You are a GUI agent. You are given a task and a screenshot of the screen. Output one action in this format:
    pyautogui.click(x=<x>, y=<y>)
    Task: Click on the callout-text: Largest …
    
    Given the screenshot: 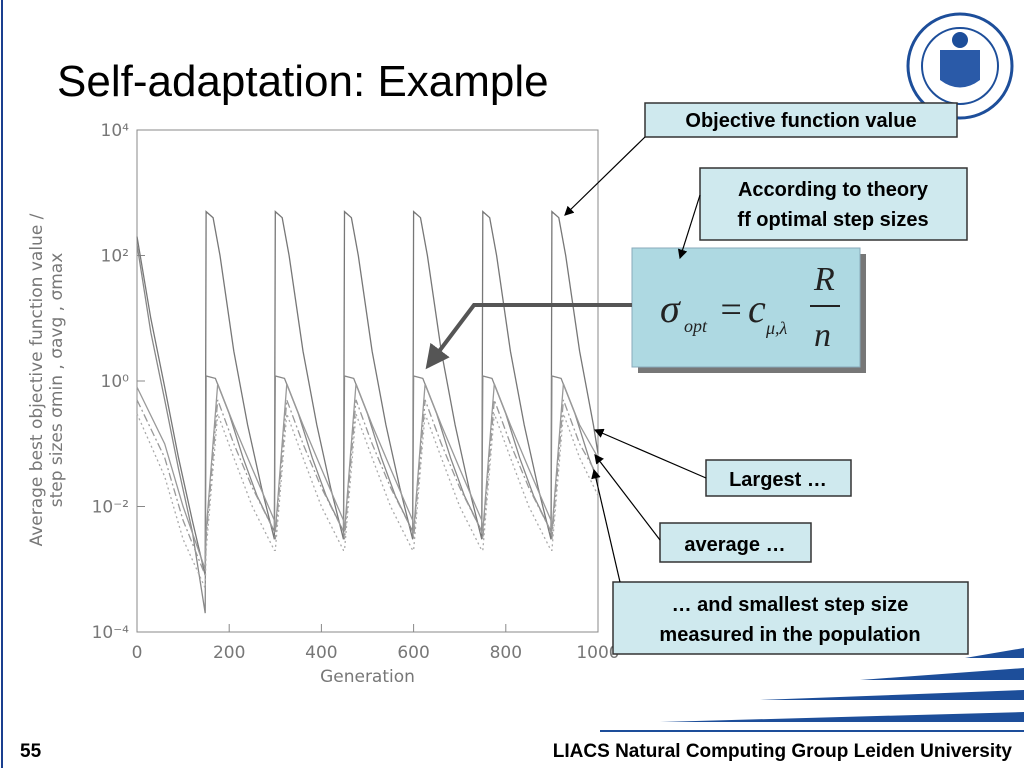 What is the action you would take?
    pyautogui.click(x=778, y=480)
    